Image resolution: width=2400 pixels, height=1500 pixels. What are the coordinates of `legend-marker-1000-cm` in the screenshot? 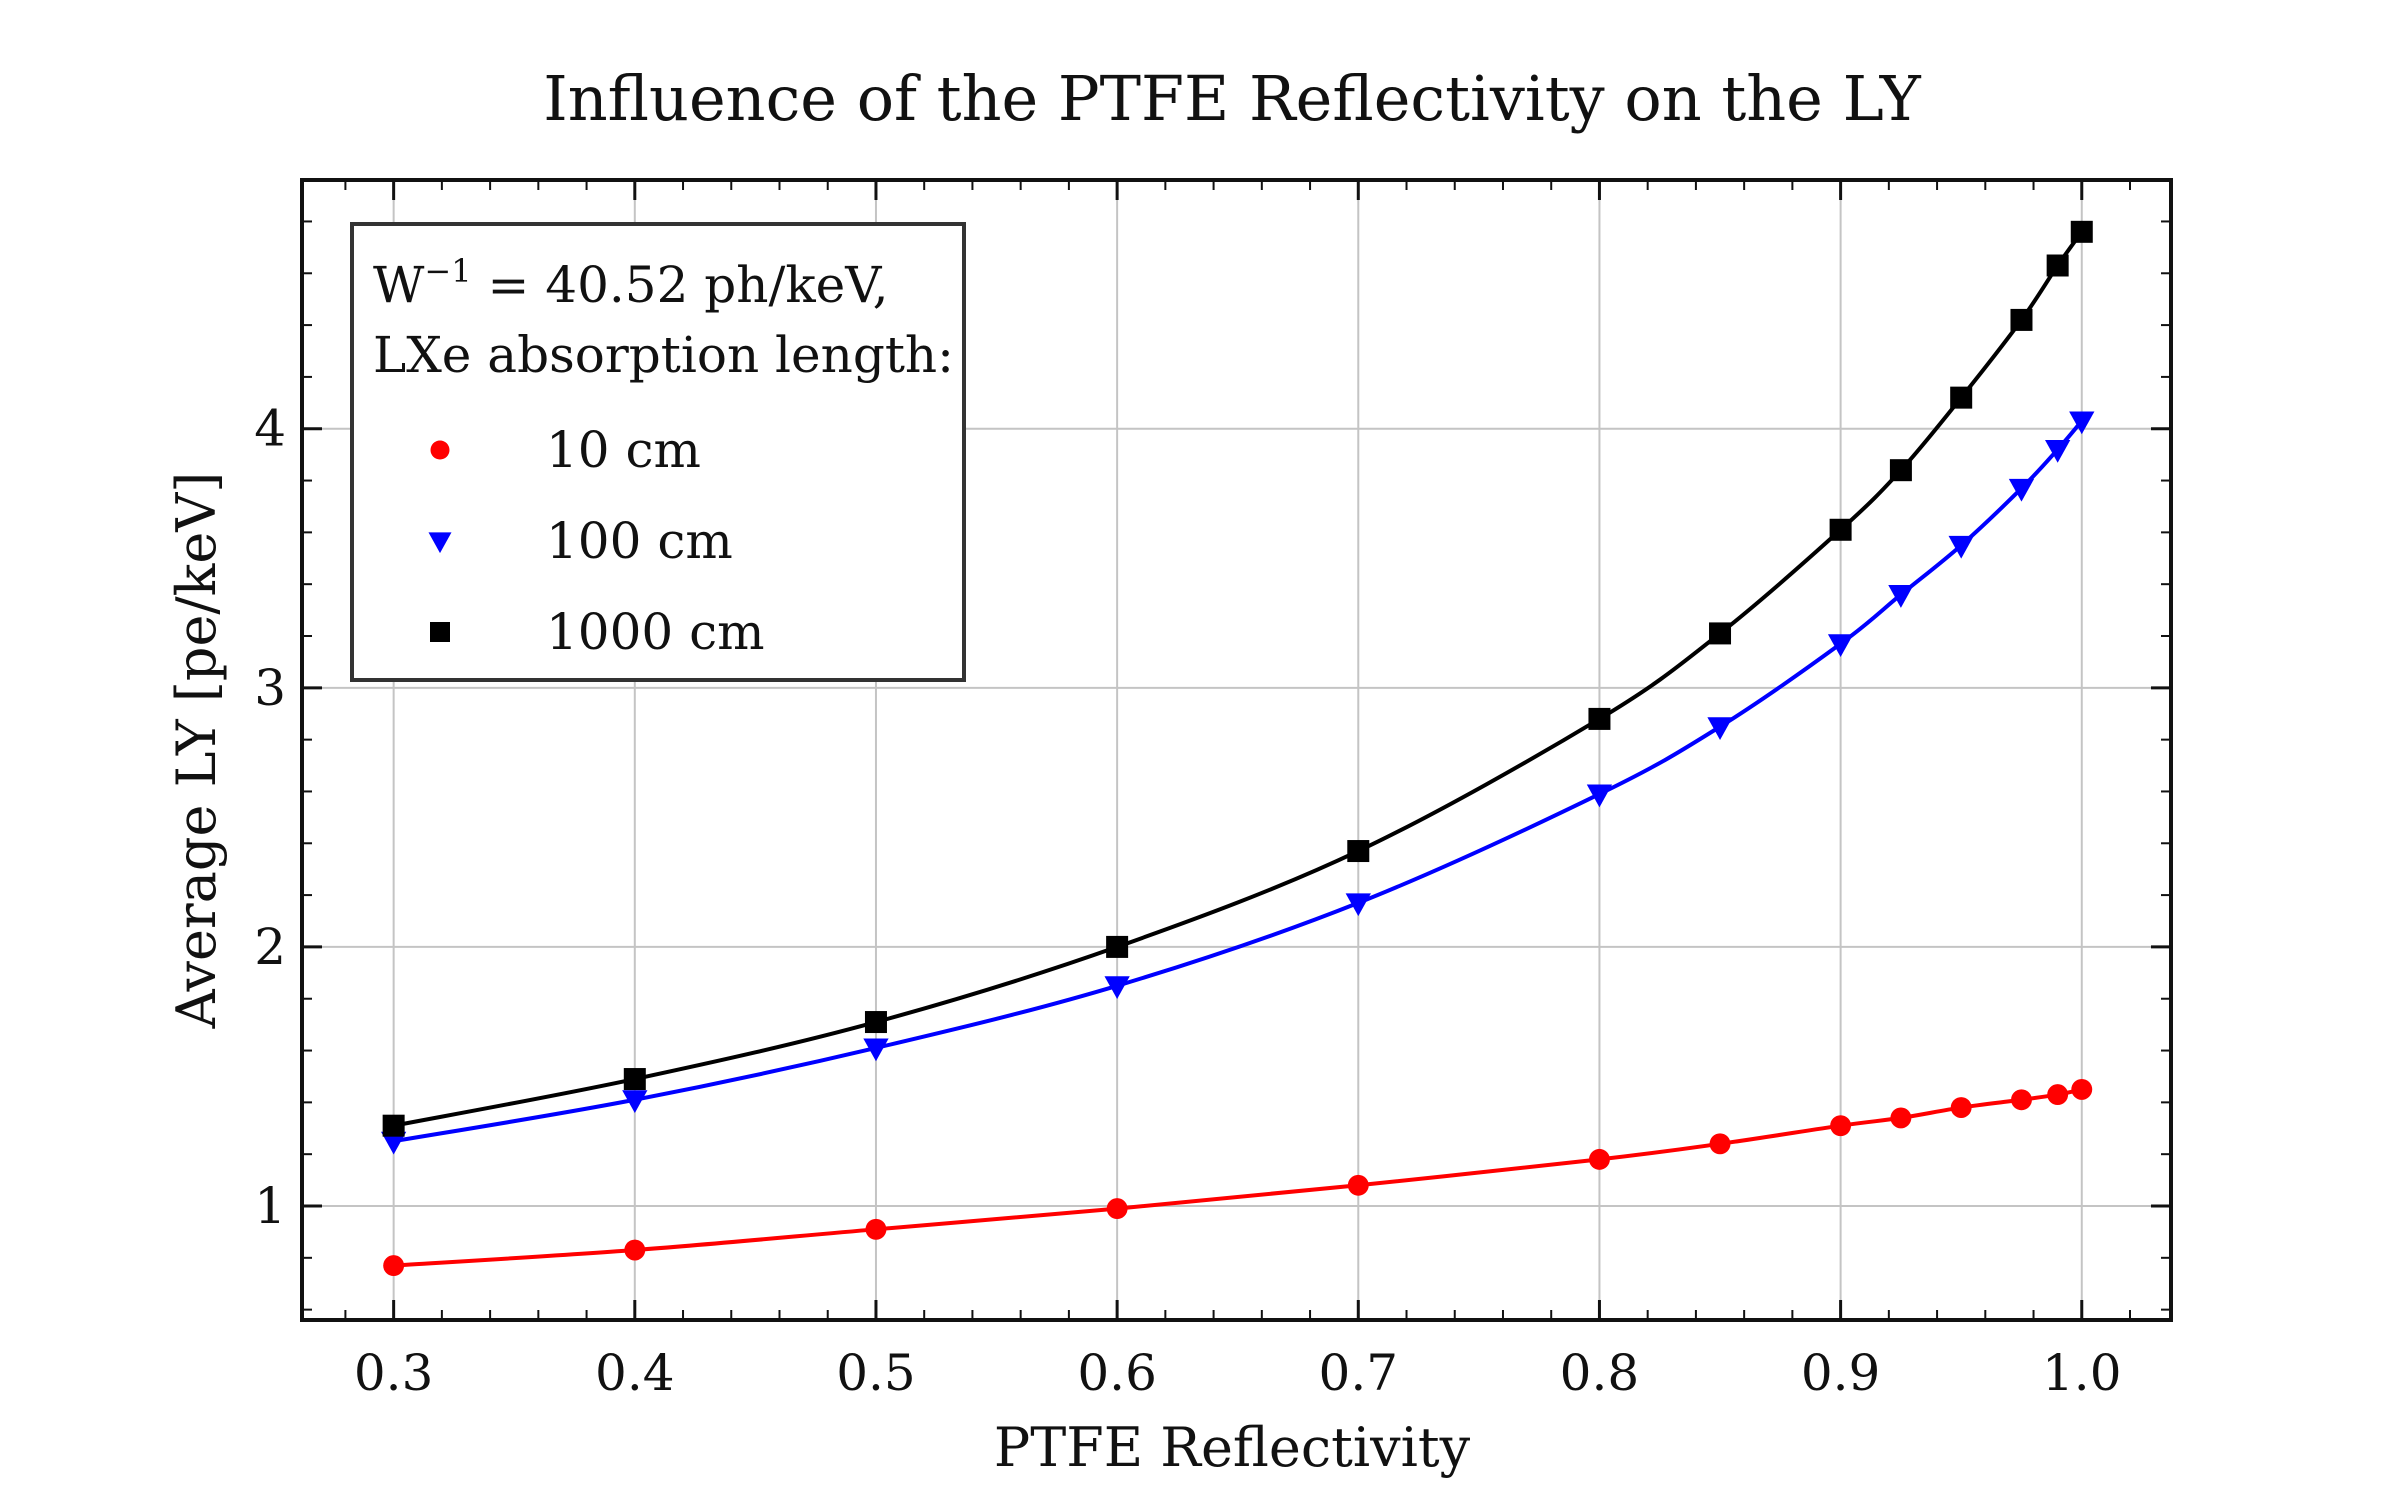 It's located at (440, 632).